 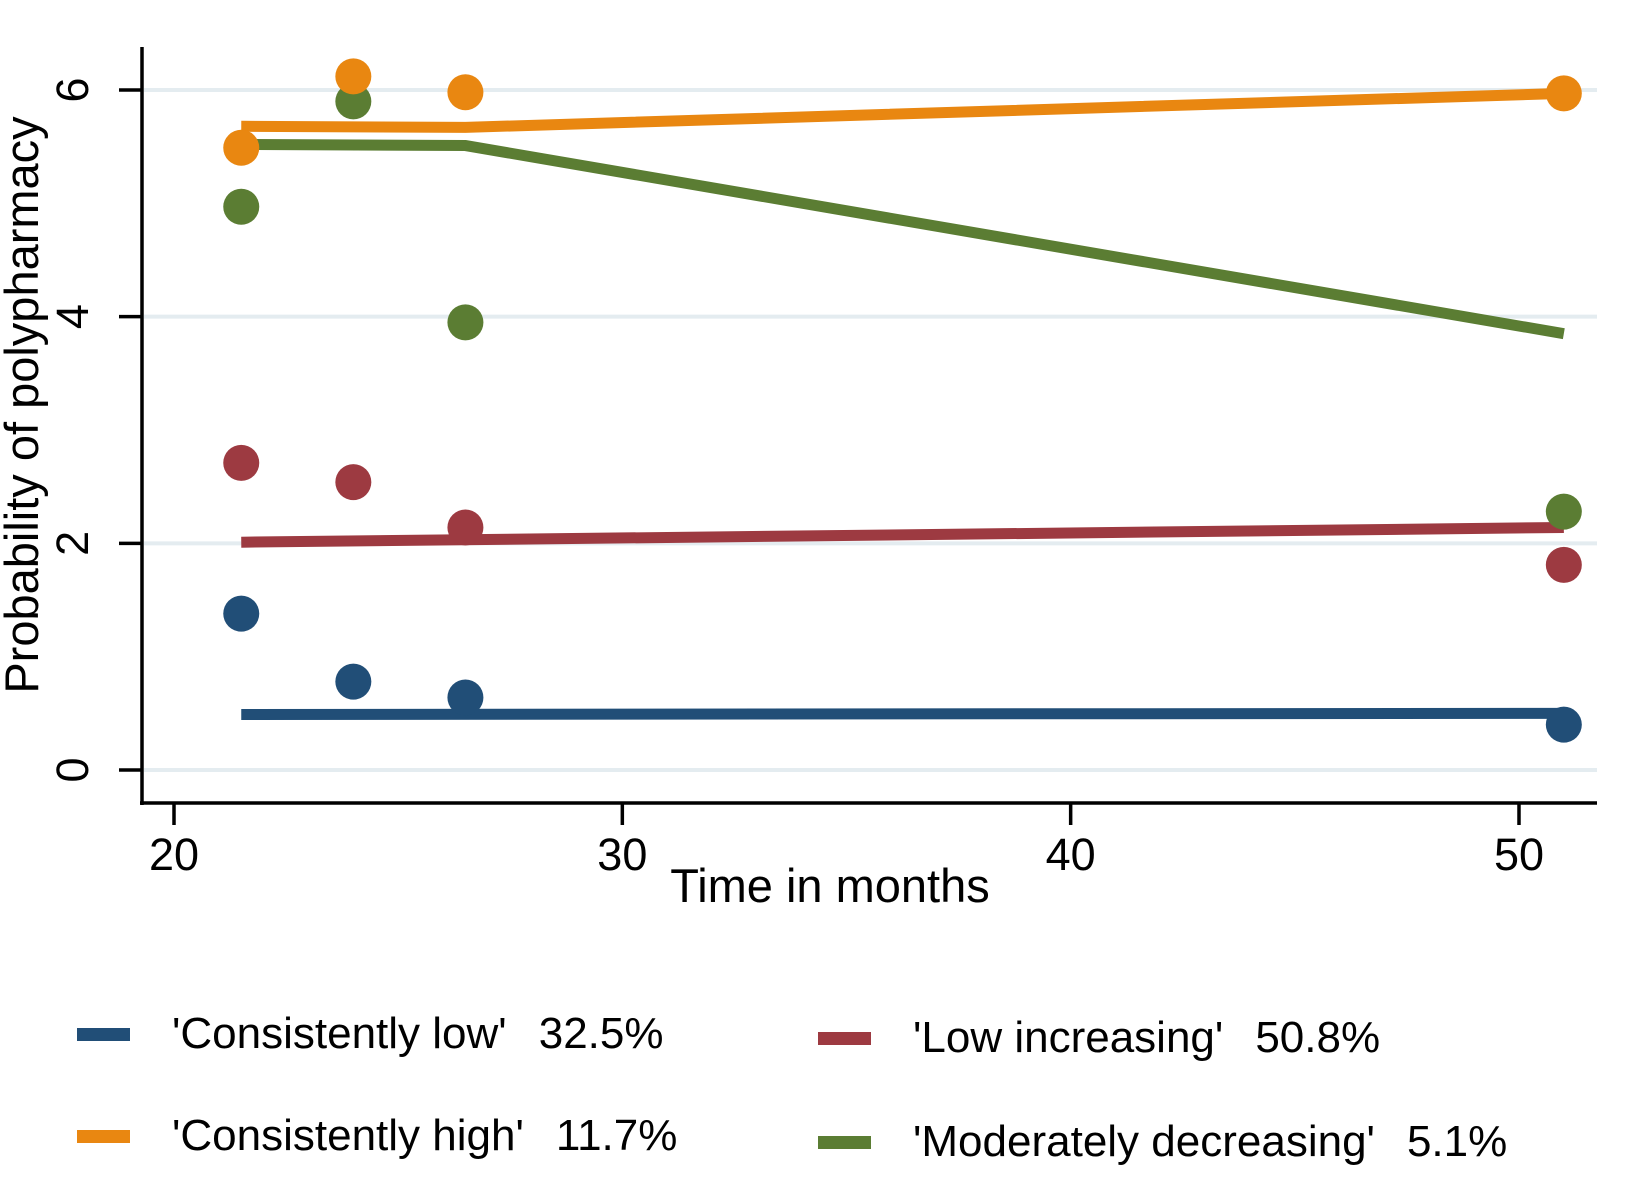 What do you see at coordinates (830, 885) in the screenshot?
I see `x-axis-title: Time in months` at bounding box center [830, 885].